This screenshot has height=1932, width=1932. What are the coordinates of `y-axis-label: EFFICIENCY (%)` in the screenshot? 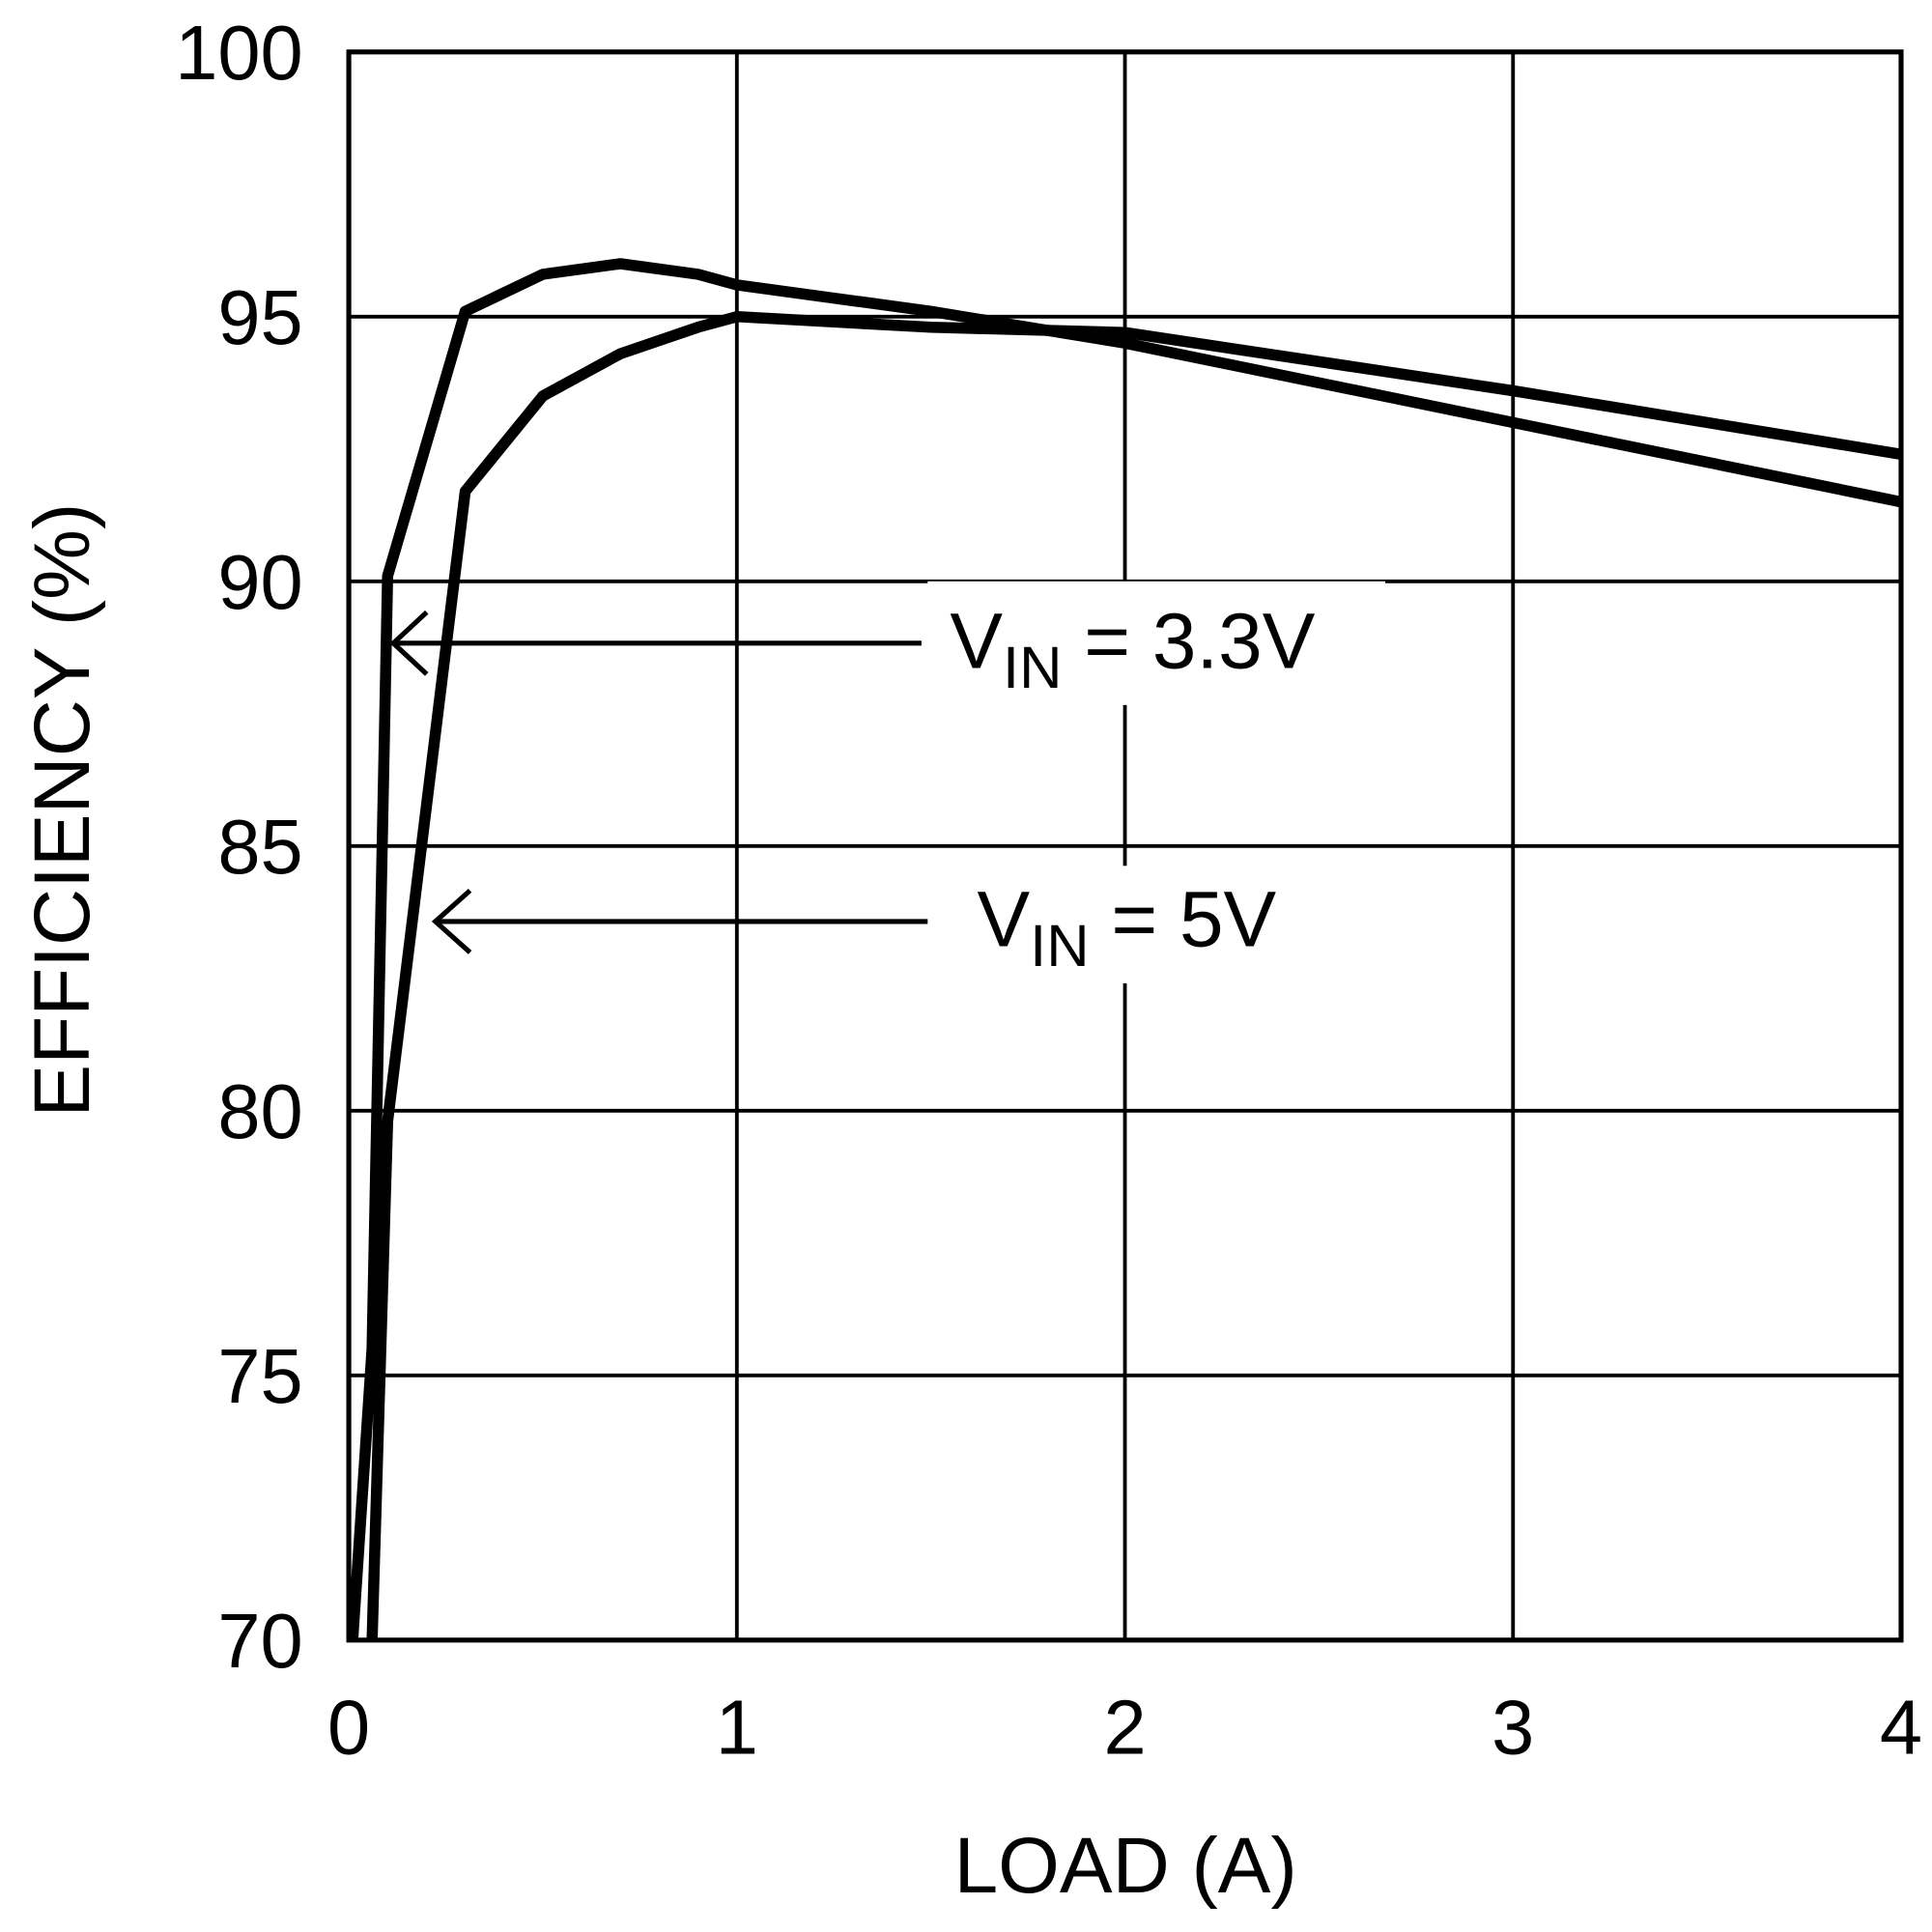 It's located at (62, 810).